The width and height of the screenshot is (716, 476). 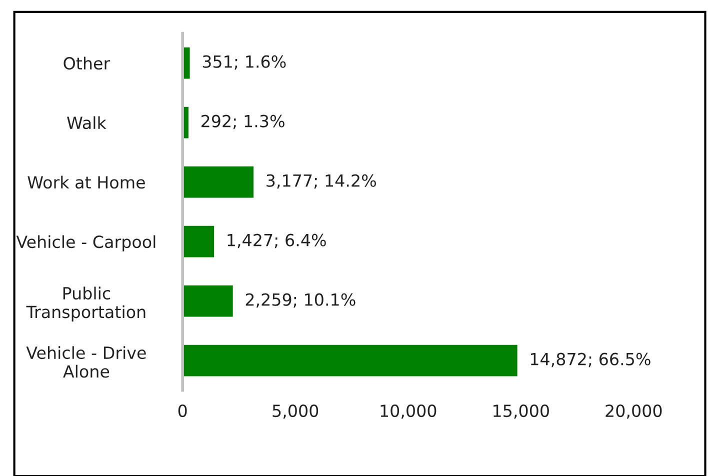 I want to click on x-tick-label: 15,000, so click(x=521, y=411).